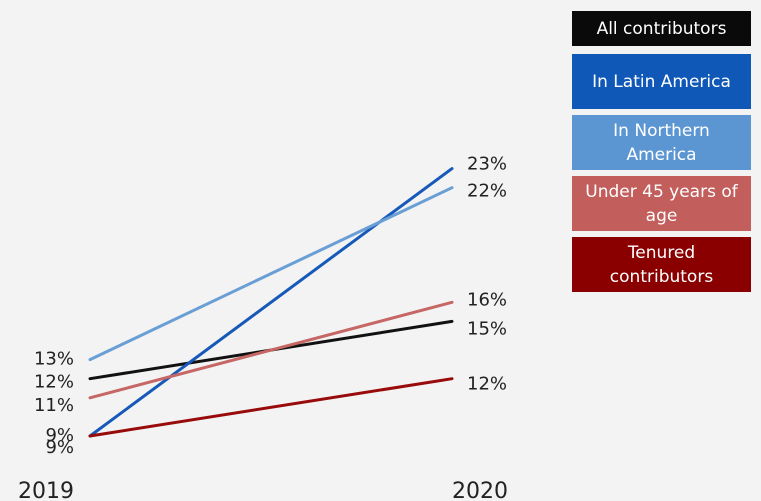 The width and height of the screenshot is (761, 501). Describe the element at coordinates (54, 382) in the screenshot. I see `value-label-2019-all-contributors: 12%` at that location.